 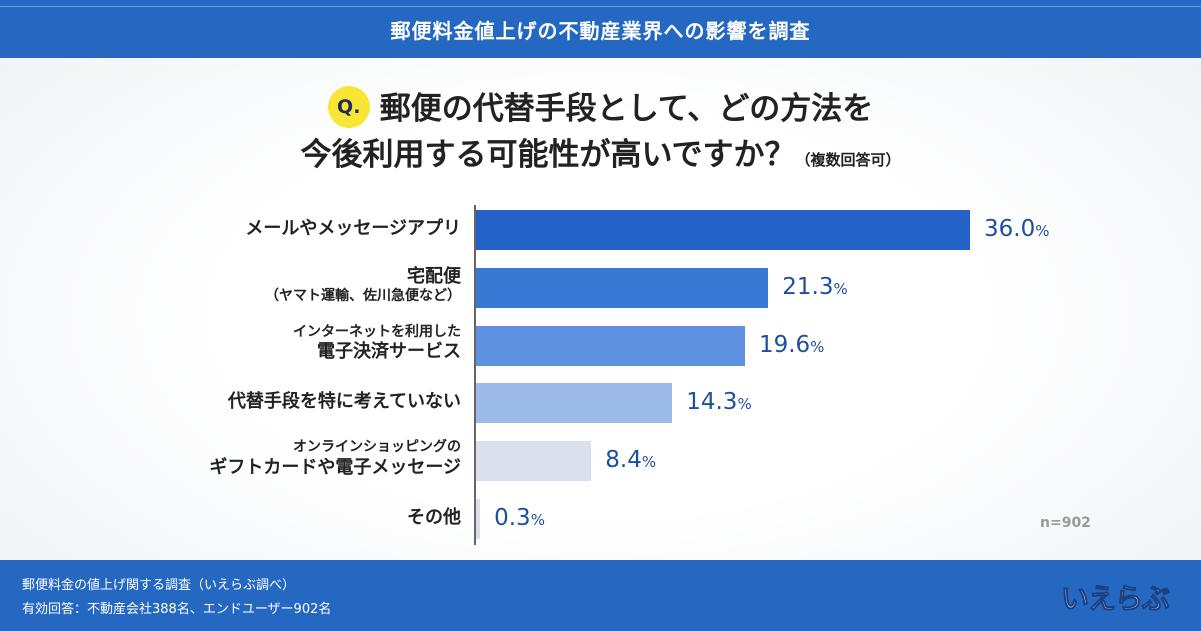 I want to click on footer-respondents: 有効回答：不動産会社388名、エンドユーザー902名, so click(x=177, y=609).